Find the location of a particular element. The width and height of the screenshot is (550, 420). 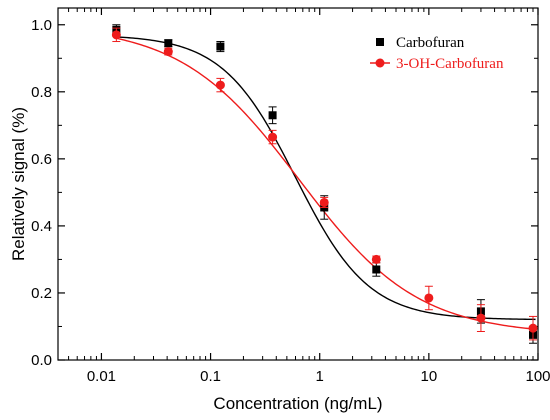

x-tick-label: 100 is located at coordinates (537, 376).